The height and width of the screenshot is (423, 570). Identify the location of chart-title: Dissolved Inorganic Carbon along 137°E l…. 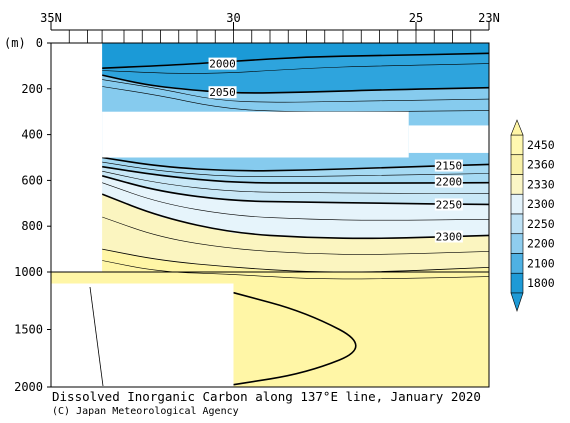
(266, 396).